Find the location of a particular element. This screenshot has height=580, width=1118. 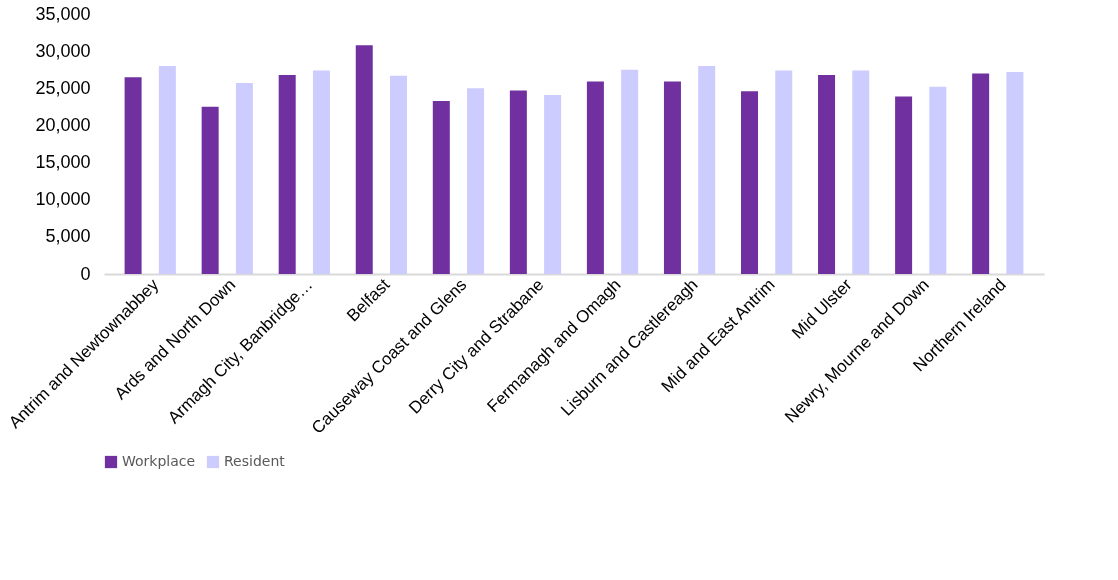

y-tick-label: 10,000 is located at coordinates (63, 199).